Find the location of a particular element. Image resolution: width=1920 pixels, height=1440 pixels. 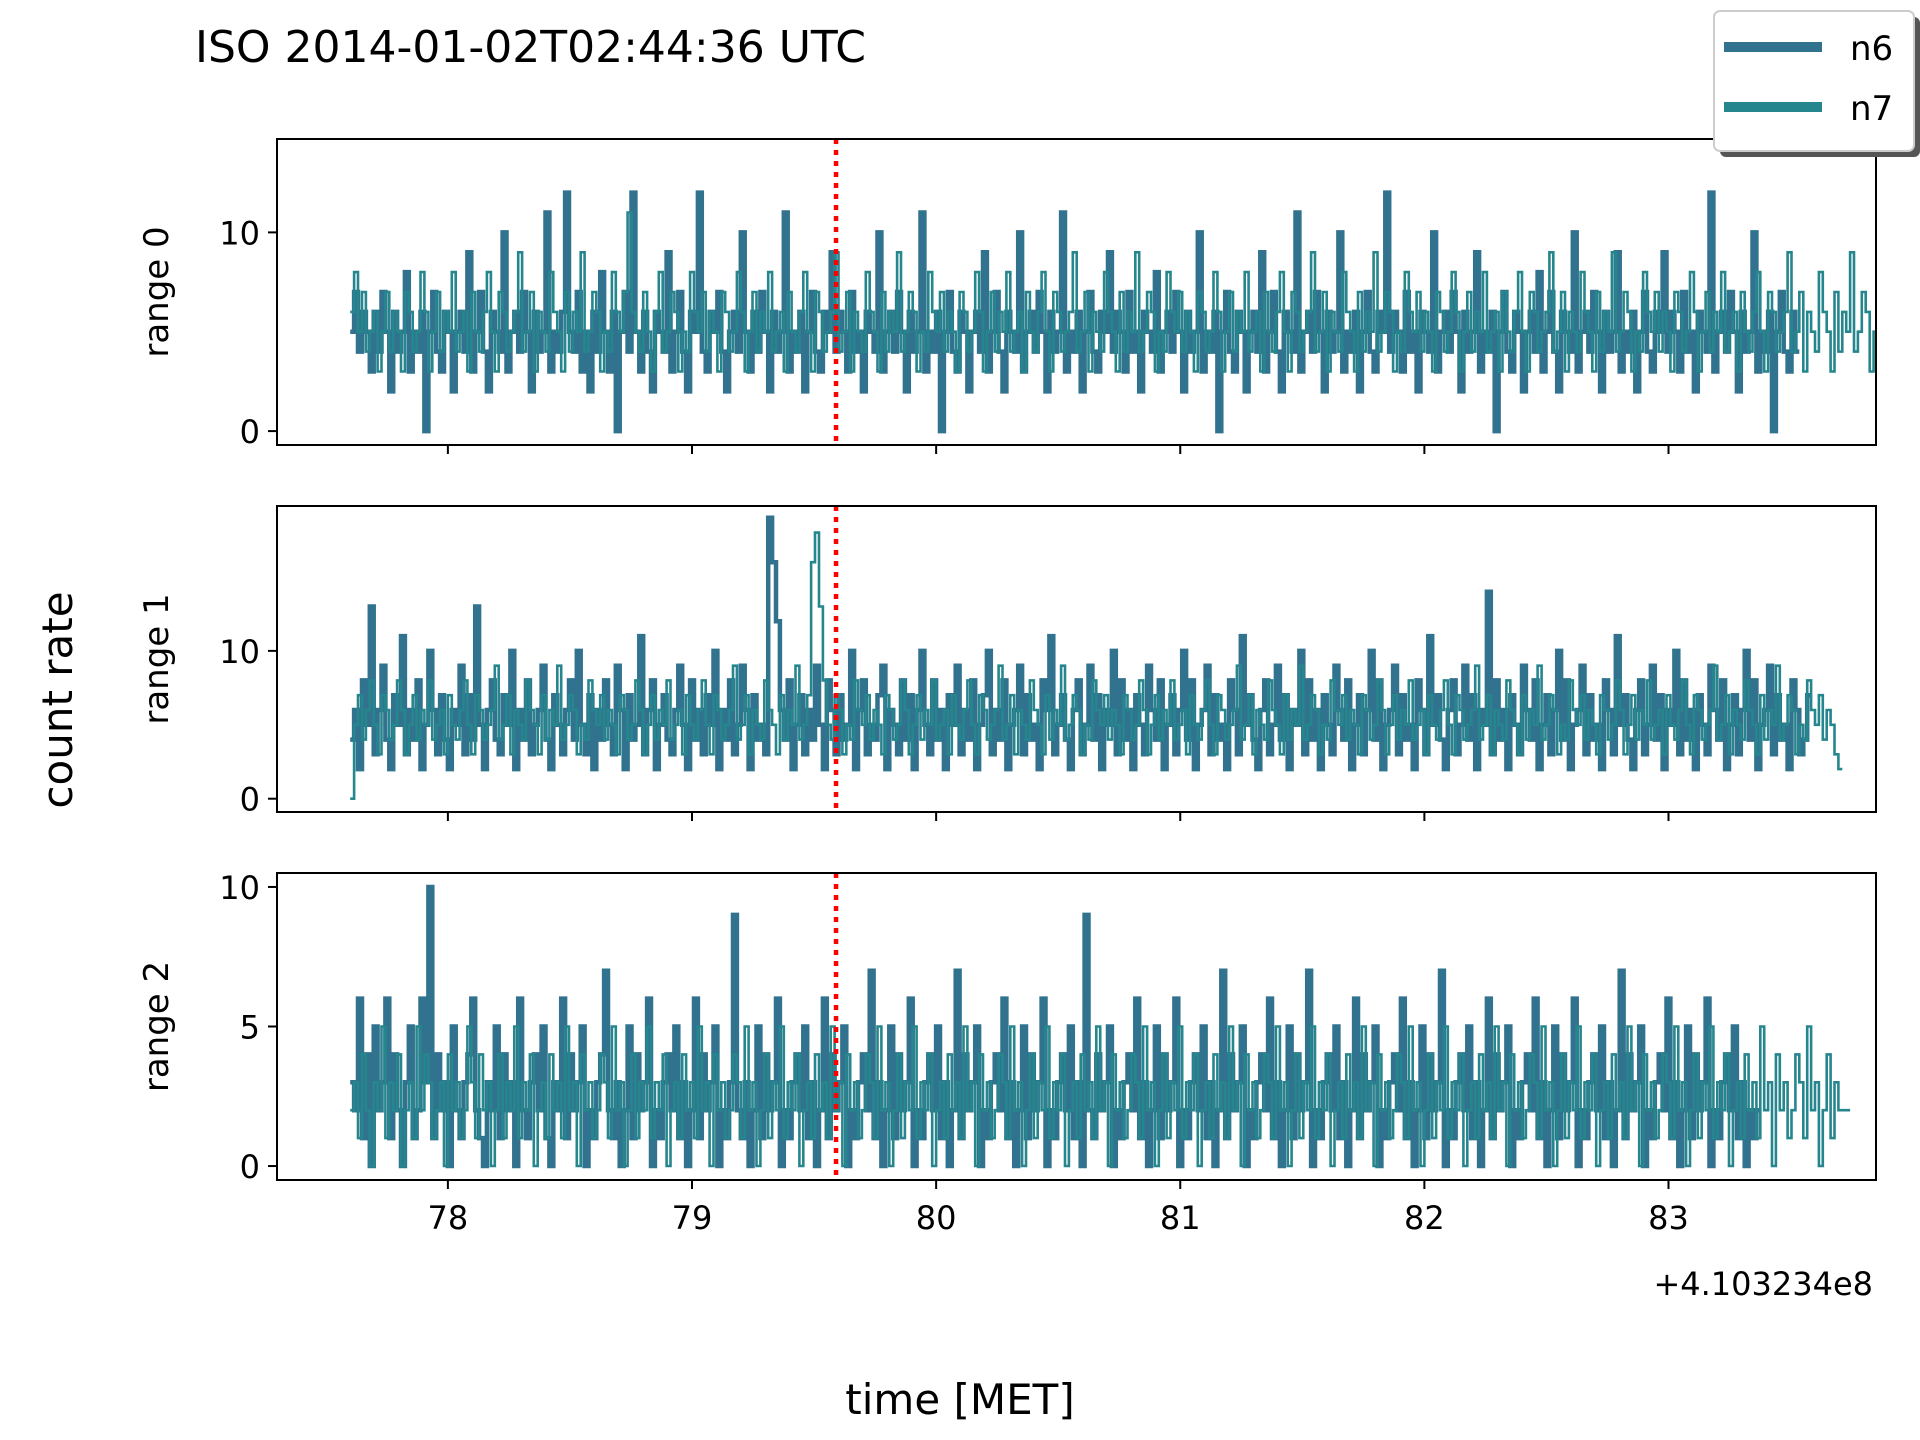

x-tick-label: 78 is located at coordinates (448, 1218).